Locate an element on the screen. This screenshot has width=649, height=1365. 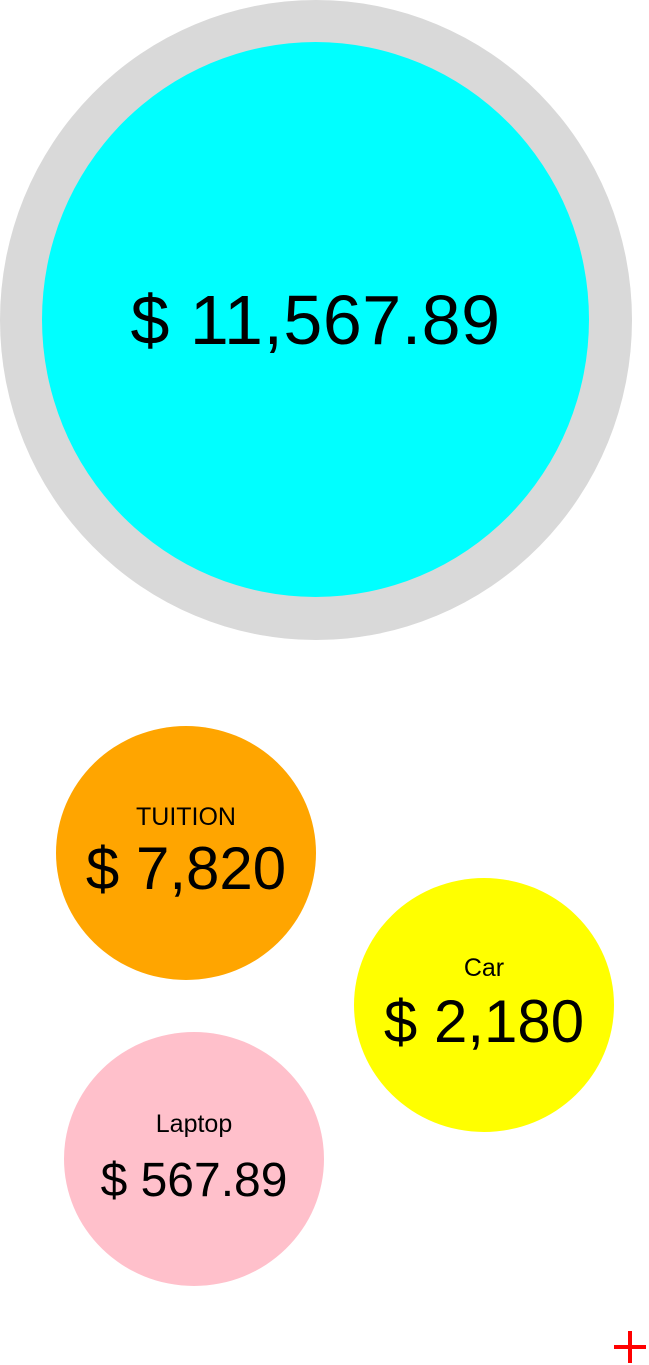
goal-name: Laptop is located at coordinates (194, 1124).